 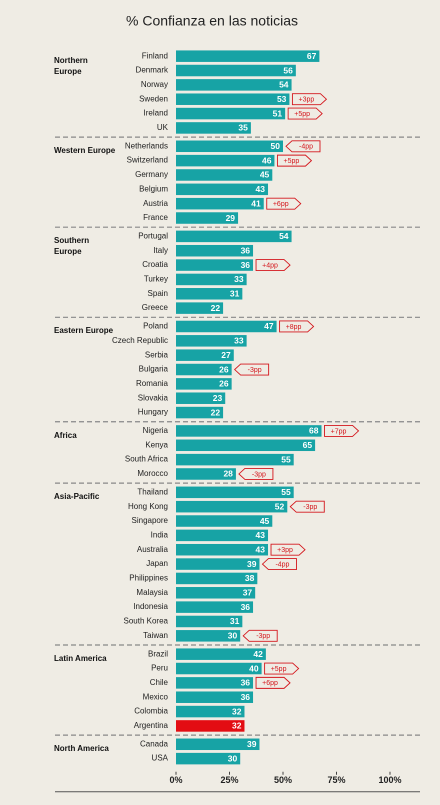 I want to click on category-label: Taiwan, so click(x=155, y=635).